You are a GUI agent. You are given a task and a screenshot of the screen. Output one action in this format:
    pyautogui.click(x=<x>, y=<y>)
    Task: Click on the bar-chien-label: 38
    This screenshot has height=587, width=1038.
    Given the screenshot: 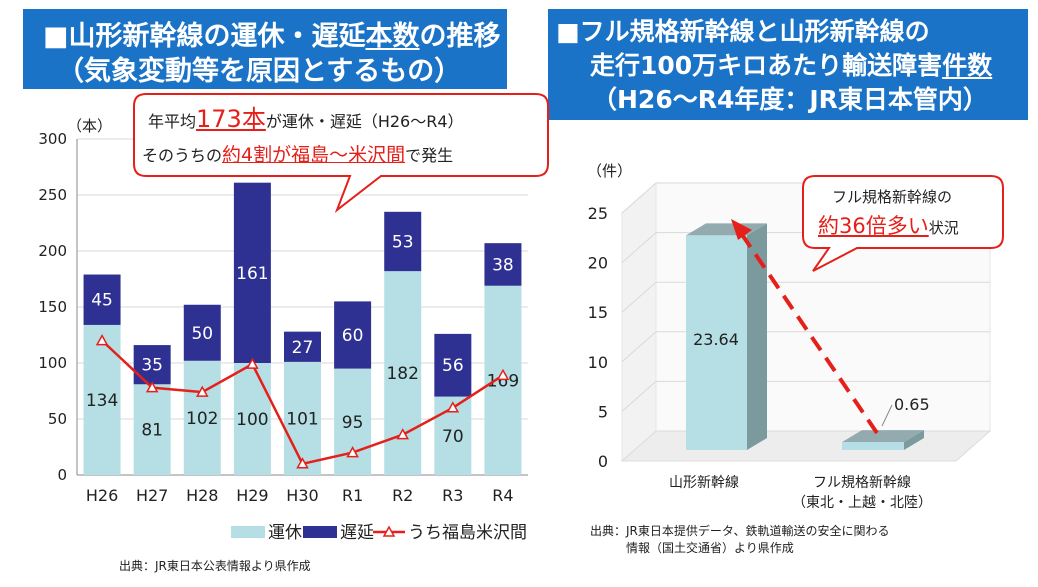 What is the action you would take?
    pyautogui.click(x=503, y=265)
    